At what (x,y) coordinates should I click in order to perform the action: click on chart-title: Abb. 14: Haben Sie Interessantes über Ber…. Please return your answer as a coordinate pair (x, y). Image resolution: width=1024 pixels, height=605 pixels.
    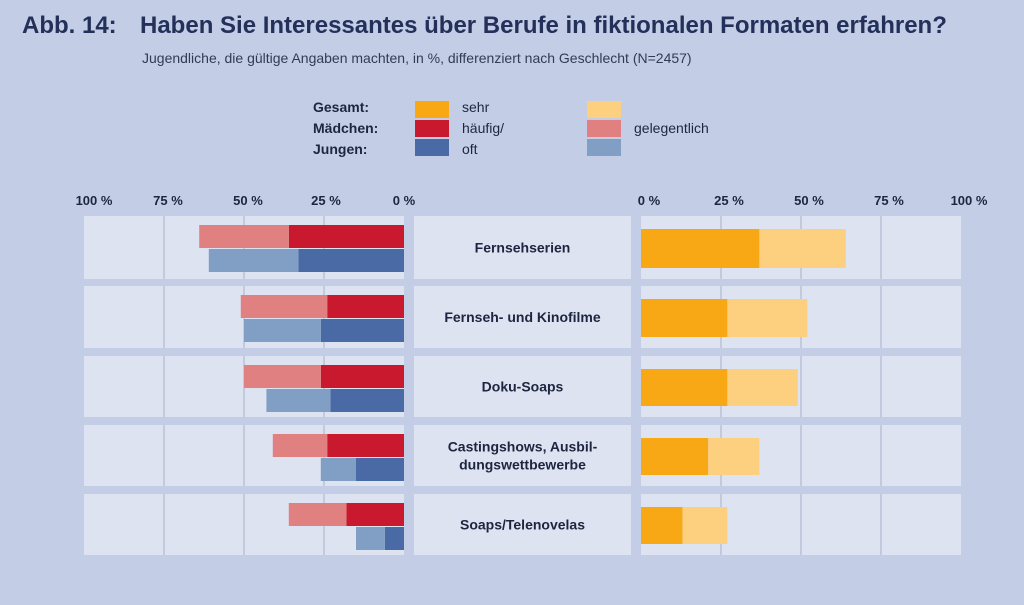
    Looking at the image, I should click on (484, 26).